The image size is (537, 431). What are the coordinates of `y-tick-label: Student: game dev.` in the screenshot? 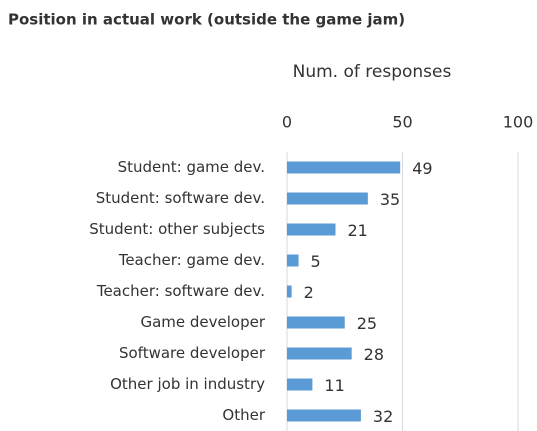 It's located at (191, 167).